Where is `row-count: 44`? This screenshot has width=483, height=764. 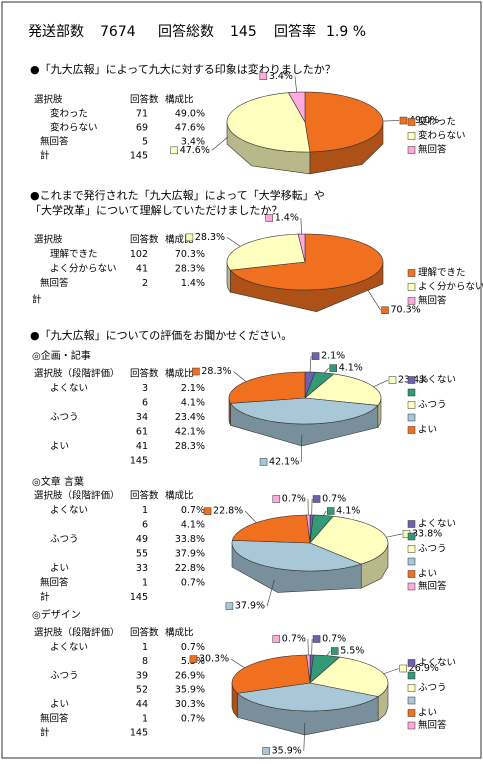
row-count: 44 is located at coordinates (142, 704).